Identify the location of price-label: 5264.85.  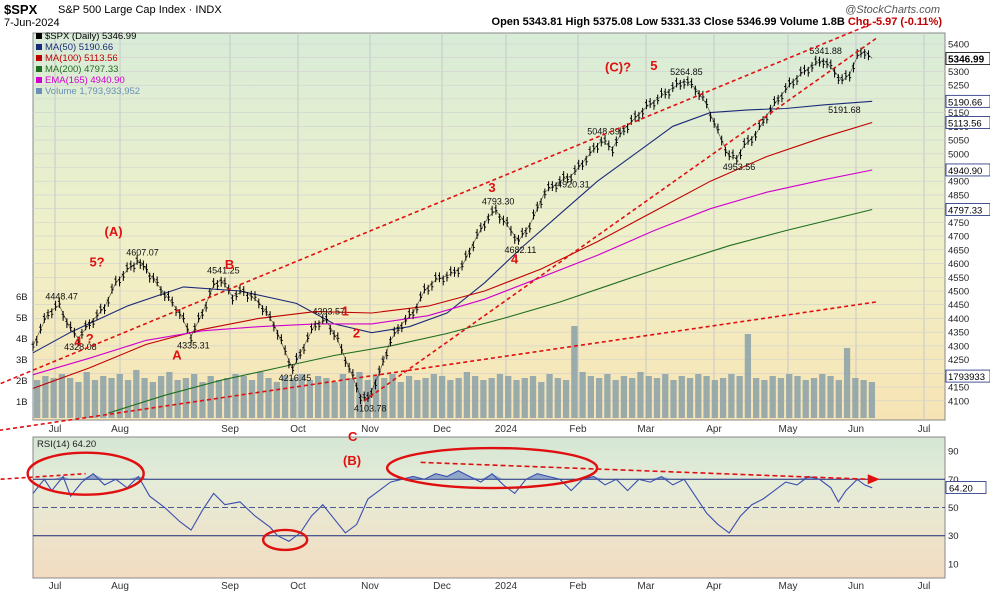
(686, 72).